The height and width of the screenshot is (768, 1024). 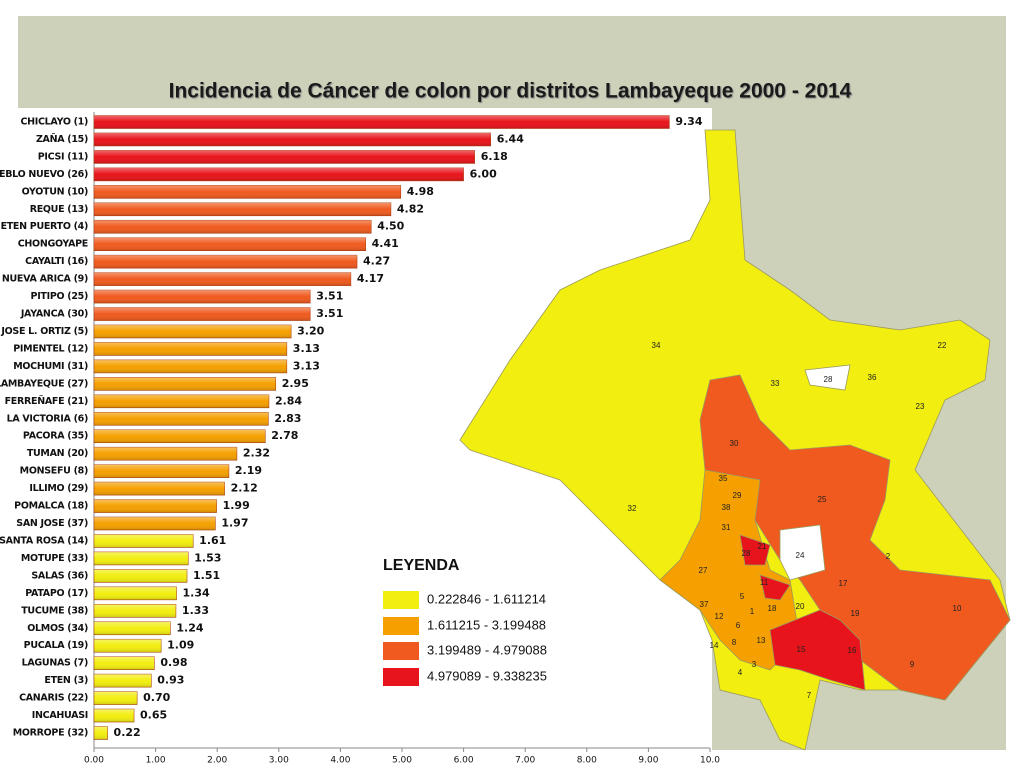 I want to click on data-label: 4.50, so click(x=390, y=226).